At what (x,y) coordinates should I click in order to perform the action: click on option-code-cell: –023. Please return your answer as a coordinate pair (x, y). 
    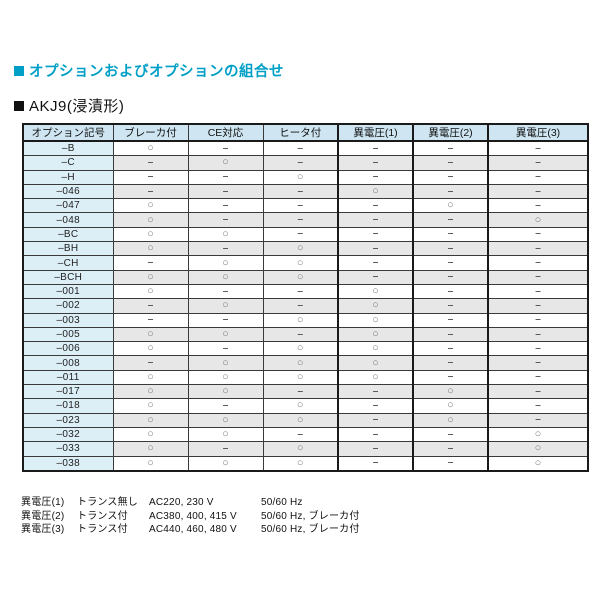
    Looking at the image, I should click on (68, 420).